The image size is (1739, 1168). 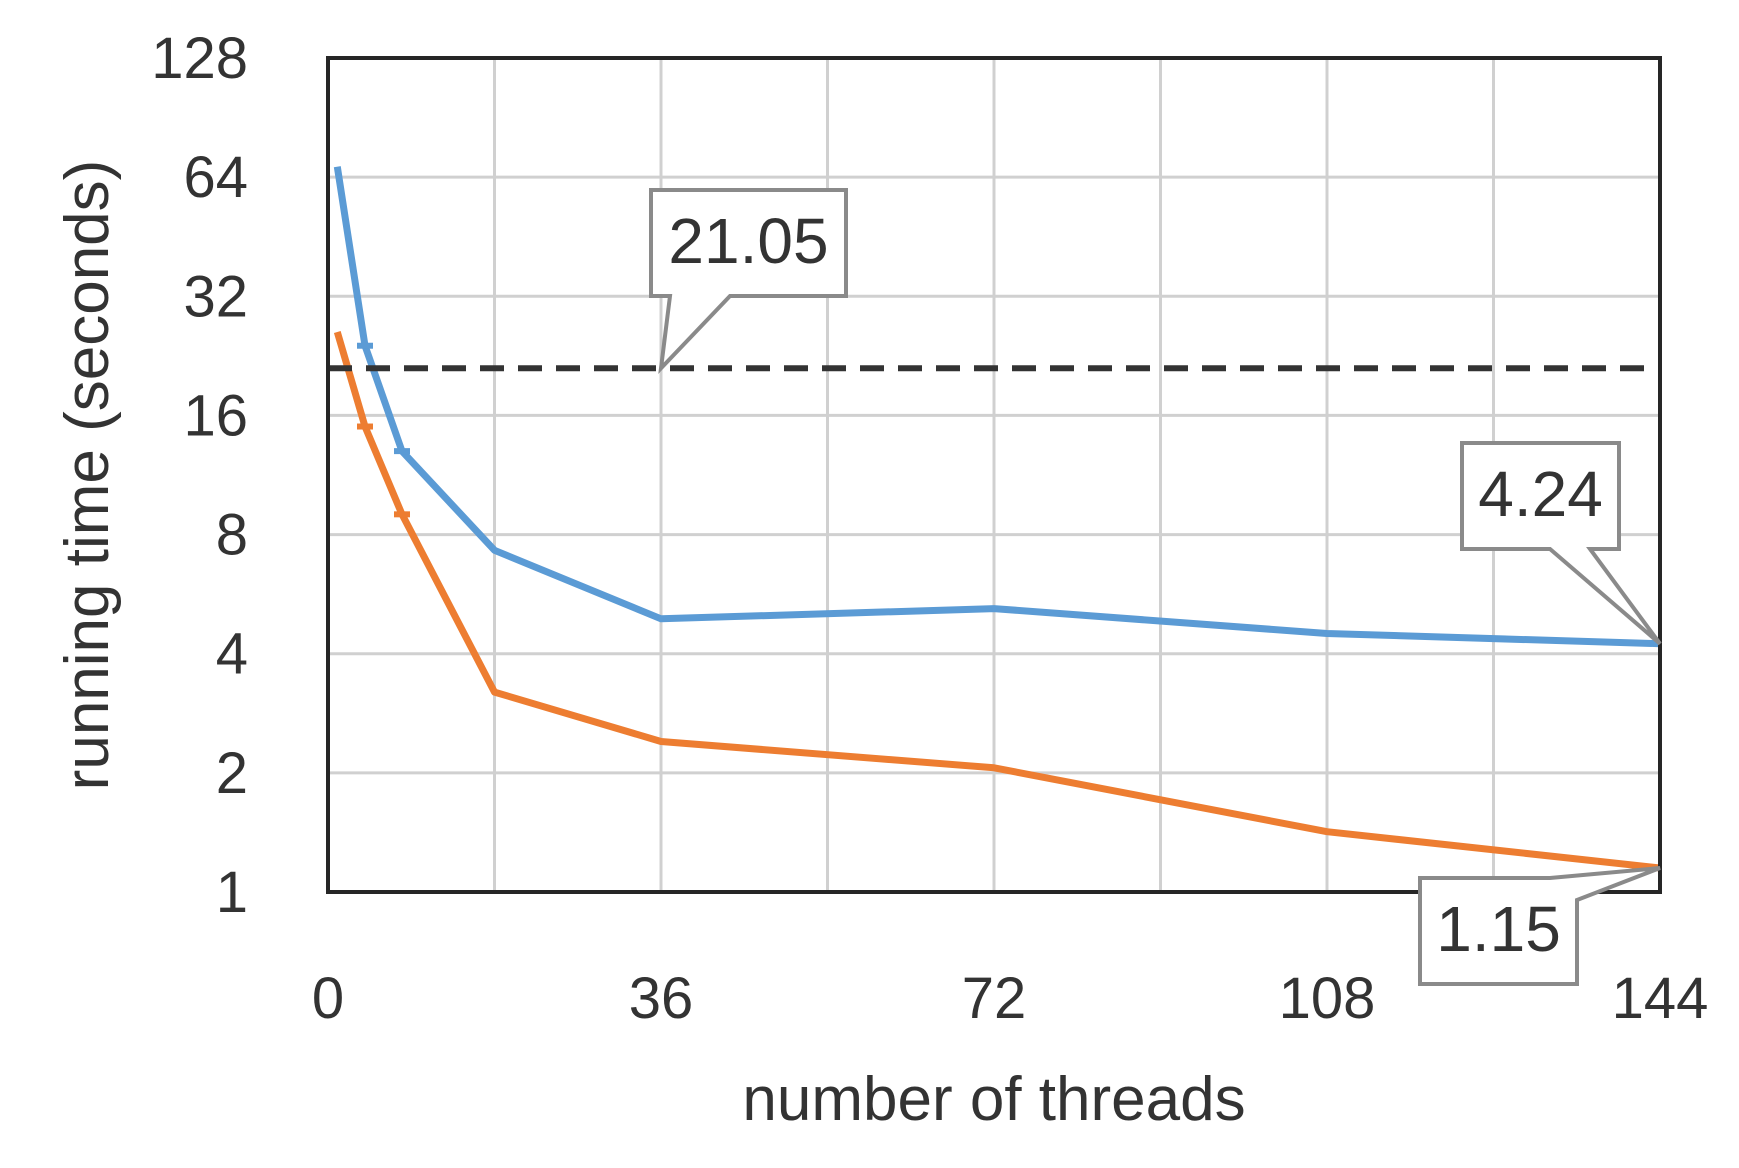 What do you see at coordinates (993, 1099) in the screenshot?
I see `x-axis-label: number of threads` at bounding box center [993, 1099].